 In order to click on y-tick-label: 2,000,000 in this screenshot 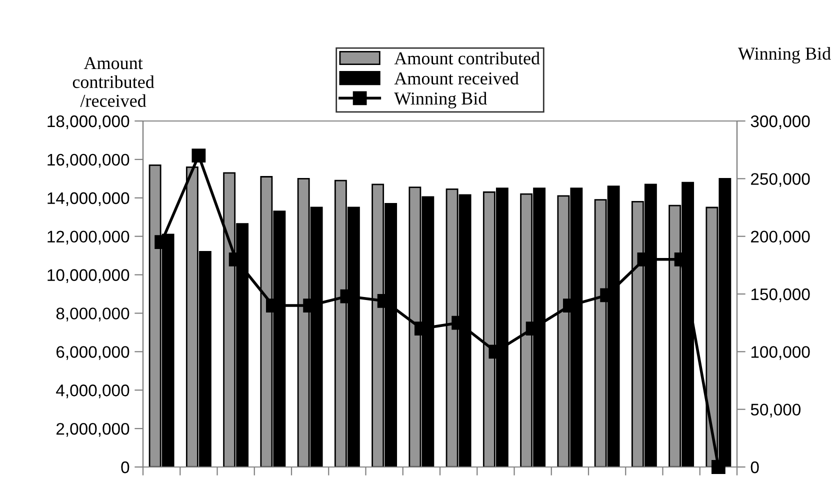, I will do `click(93, 429)`.